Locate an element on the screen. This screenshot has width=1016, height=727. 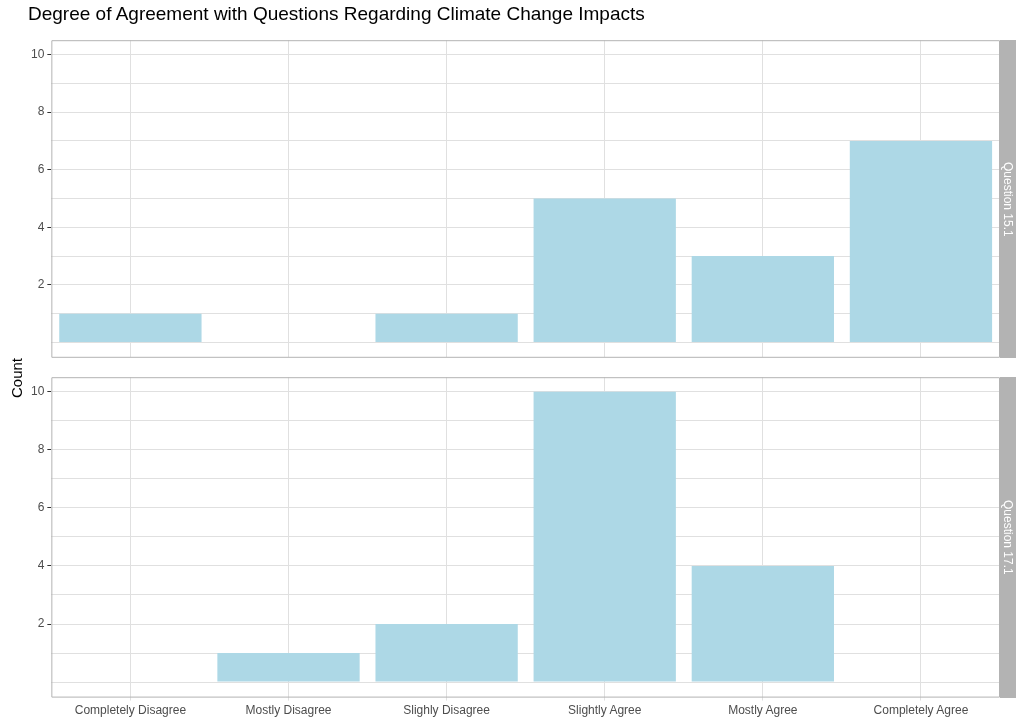
x-tick-label: Slighly Disagree is located at coordinates (447, 710).